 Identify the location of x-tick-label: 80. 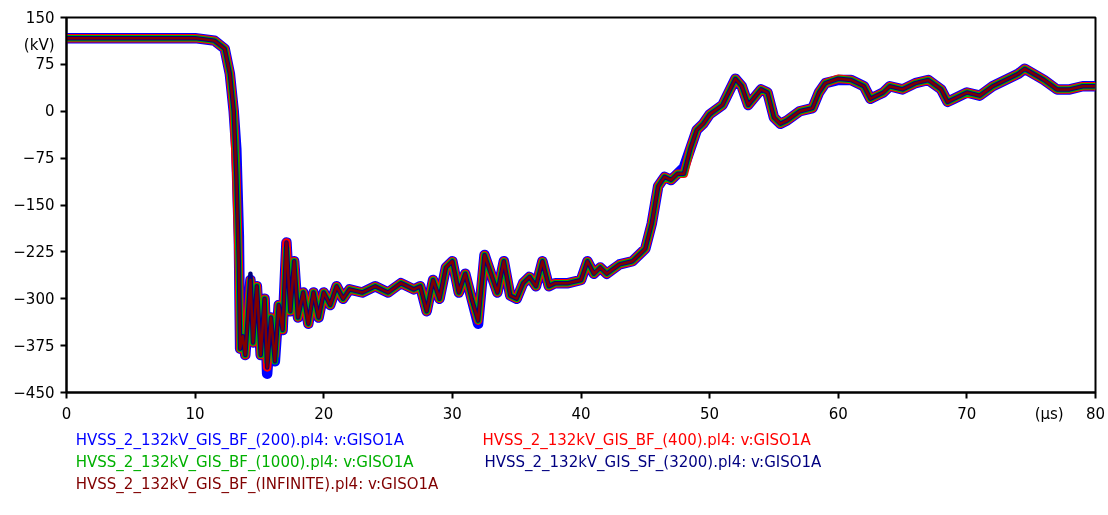
(1095, 413).